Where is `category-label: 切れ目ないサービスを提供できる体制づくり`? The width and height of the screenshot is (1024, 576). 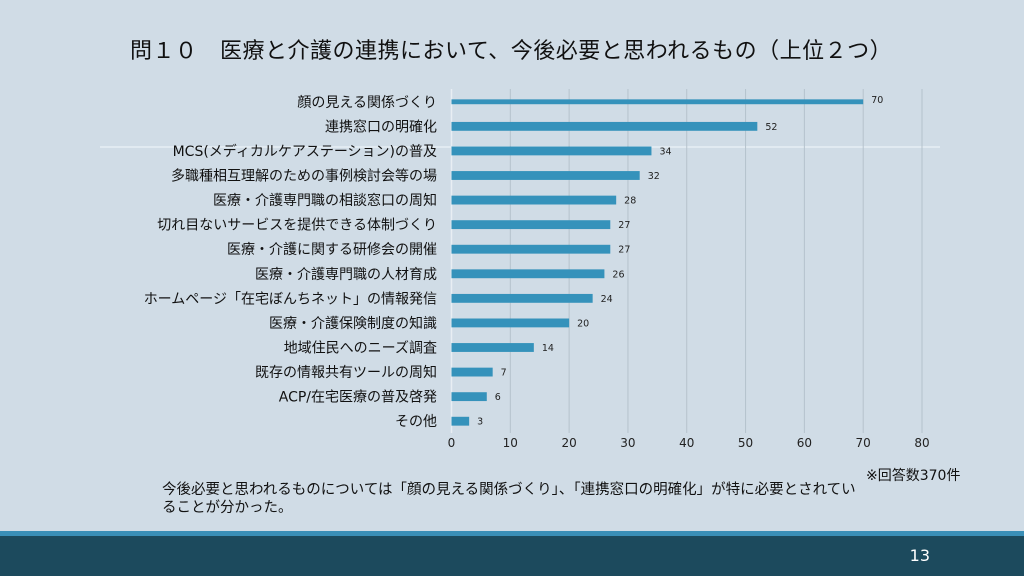
category-label: 切れ目ないサービスを提供できる体制づくり is located at coordinates (297, 226).